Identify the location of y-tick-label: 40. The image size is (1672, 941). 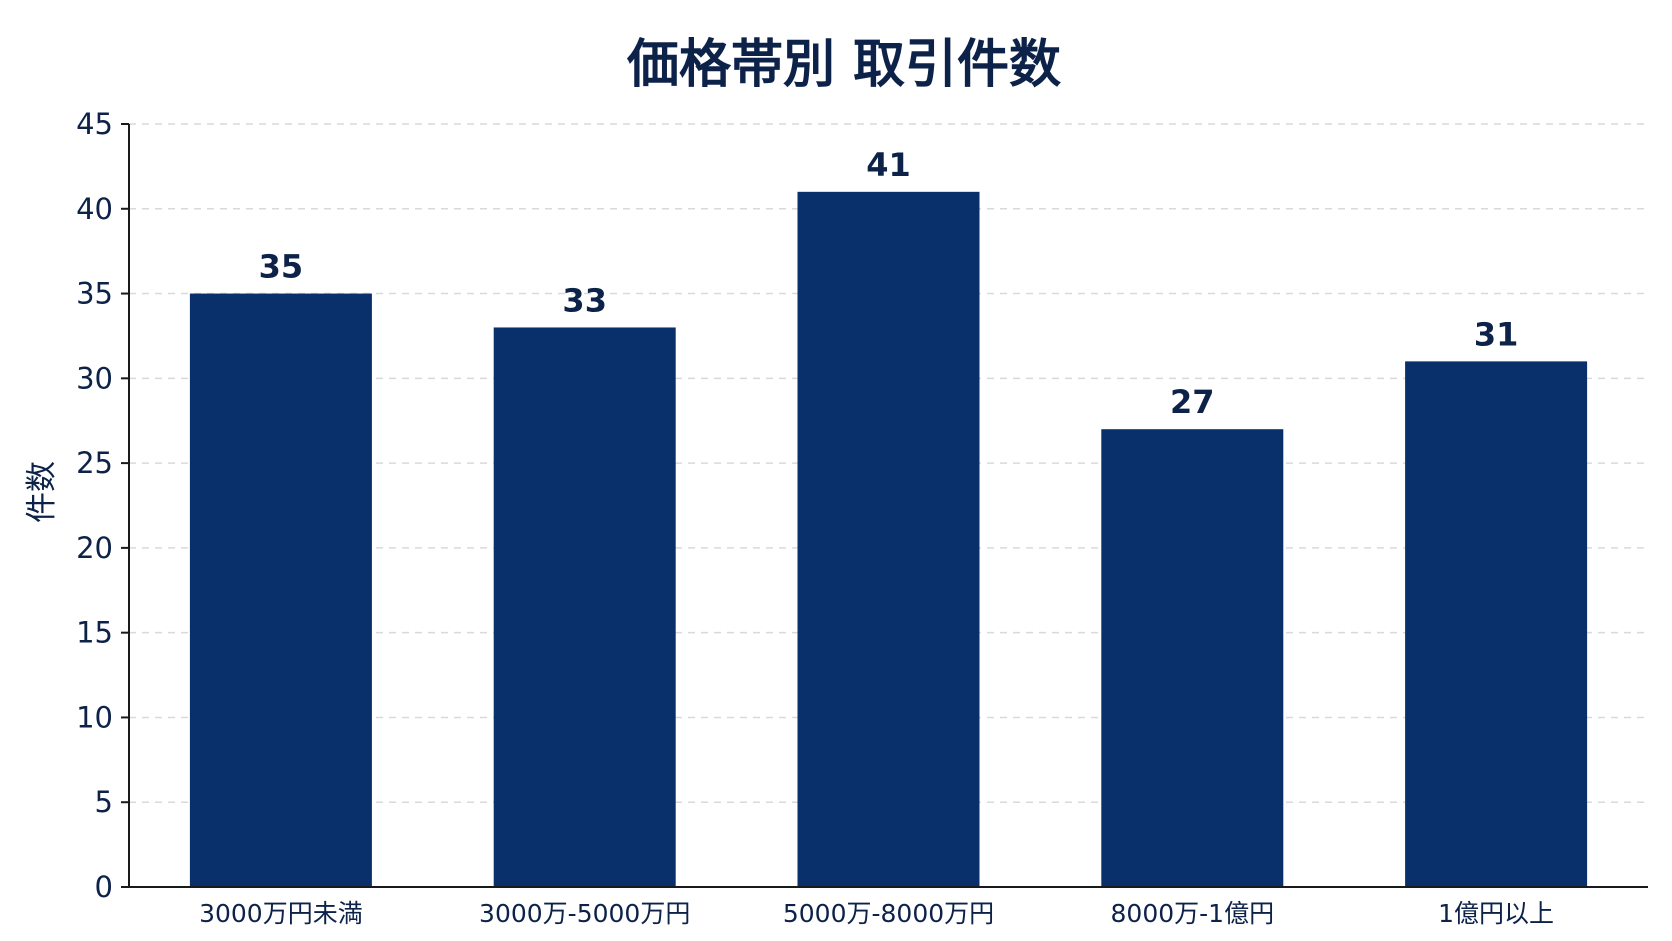
(94, 209).